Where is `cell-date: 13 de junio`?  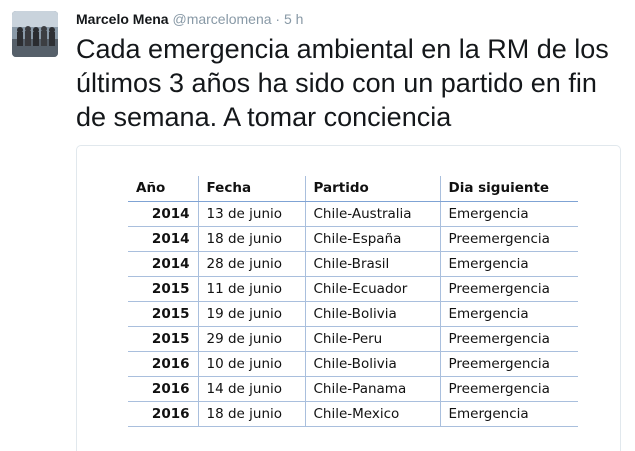
cell-date: 13 de junio is located at coordinates (251, 213).